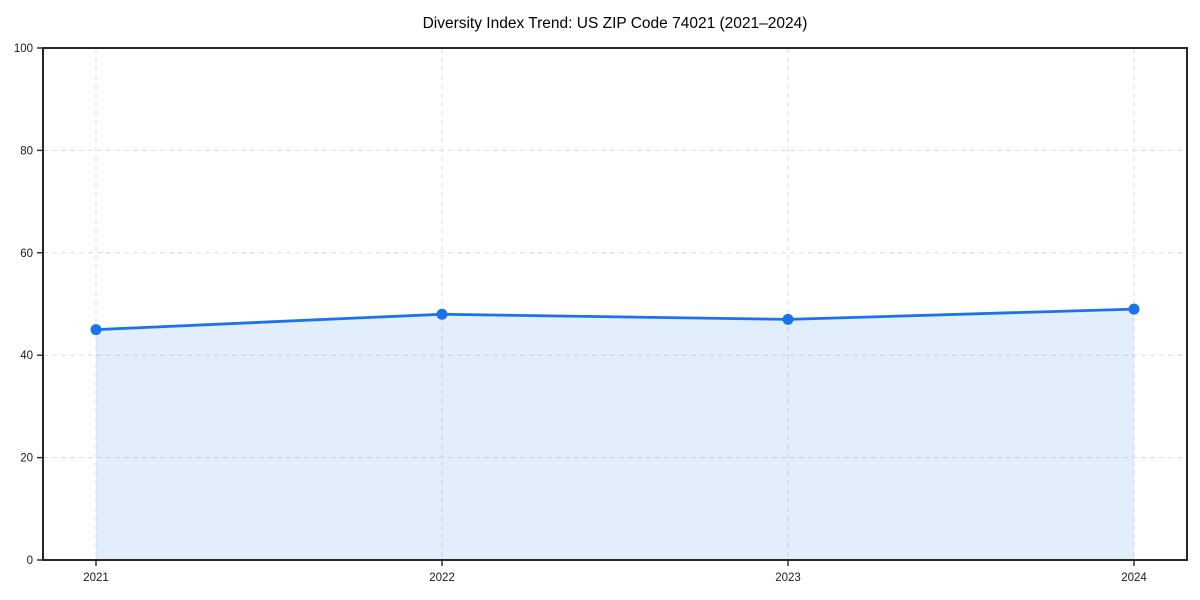  Describe the element at coordinates (26, 356) in the screenshot. I see `y-tick-label: 40` at that location.